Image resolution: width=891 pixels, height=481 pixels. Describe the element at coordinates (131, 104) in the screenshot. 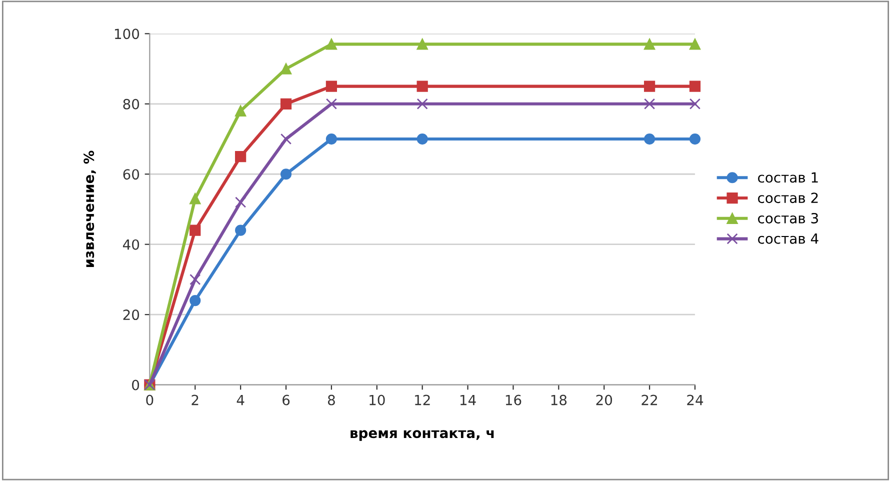

I see `y-tick-label: 80` at that location.